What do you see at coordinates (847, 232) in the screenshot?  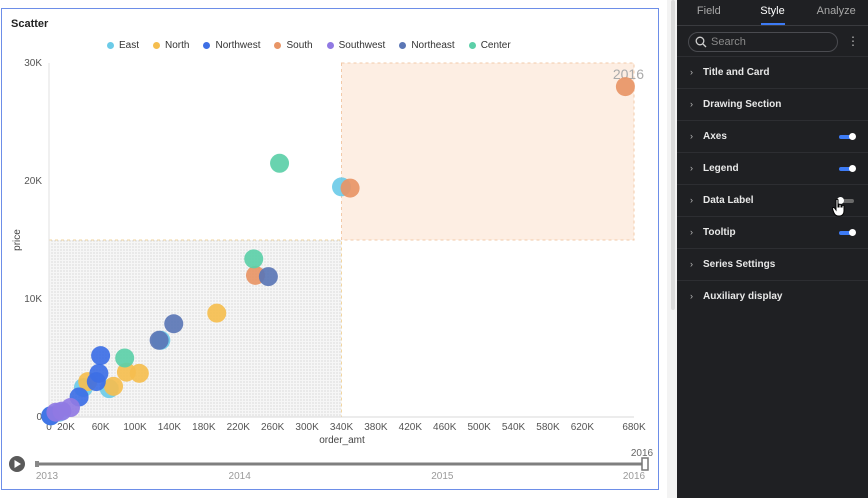 I see `toggle-tooltip` at bounding box center [847, 232].